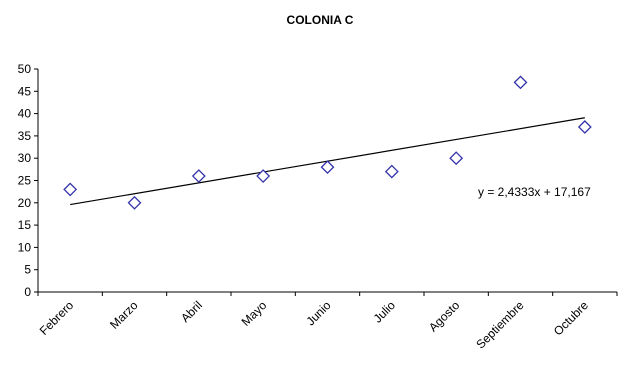 The width and height of the screenshot is (625, 367). I want to click on x-tick-label: Julio, so click(385, 312).